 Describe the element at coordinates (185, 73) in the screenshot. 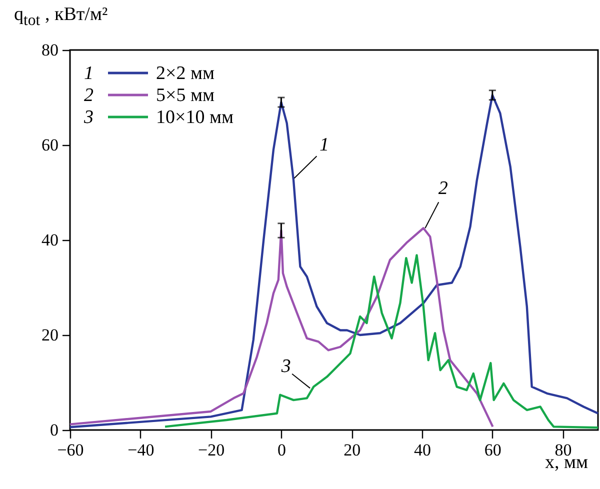

I see `legend-label: 2×2 мм` at that location.